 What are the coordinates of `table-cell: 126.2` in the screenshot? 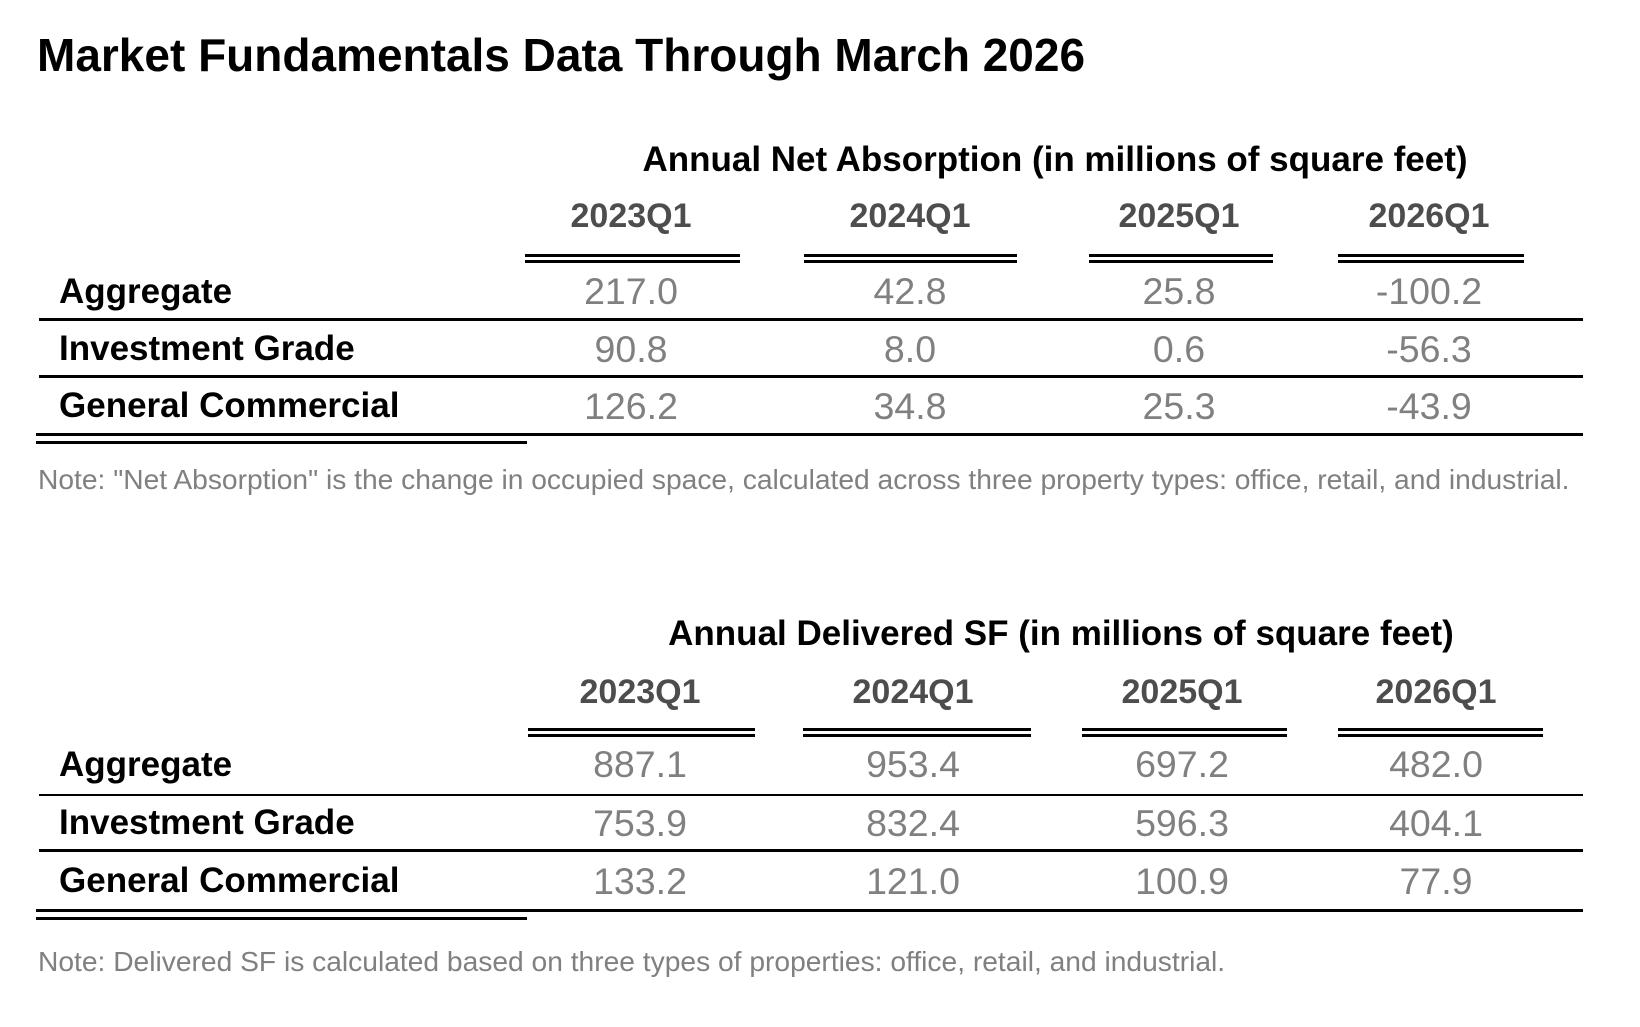 It's located at (631, 405).